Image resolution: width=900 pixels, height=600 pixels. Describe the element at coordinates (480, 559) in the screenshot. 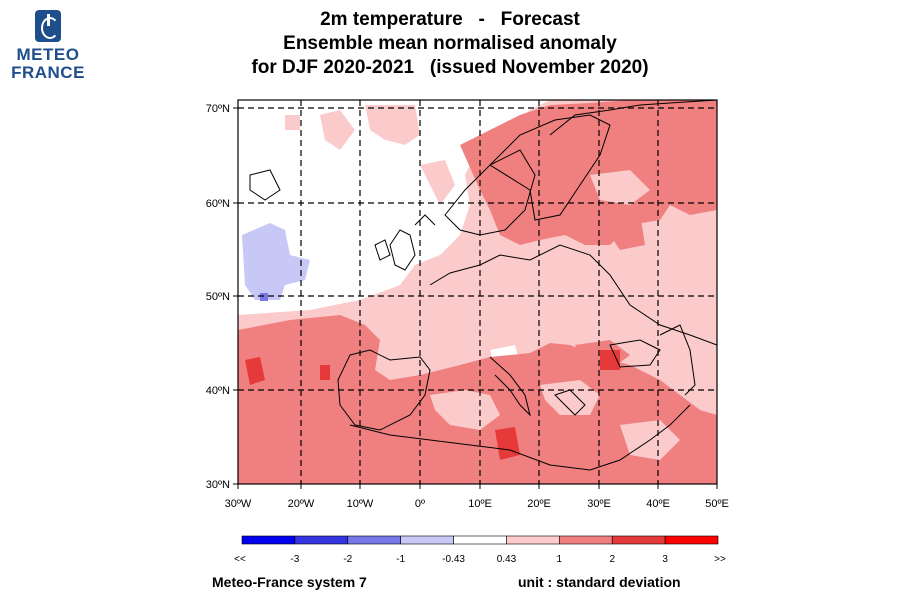

I see `colorbar-labels: << -3 -2 -1 -0.43 0.43 1 2 3 >>` at that location.